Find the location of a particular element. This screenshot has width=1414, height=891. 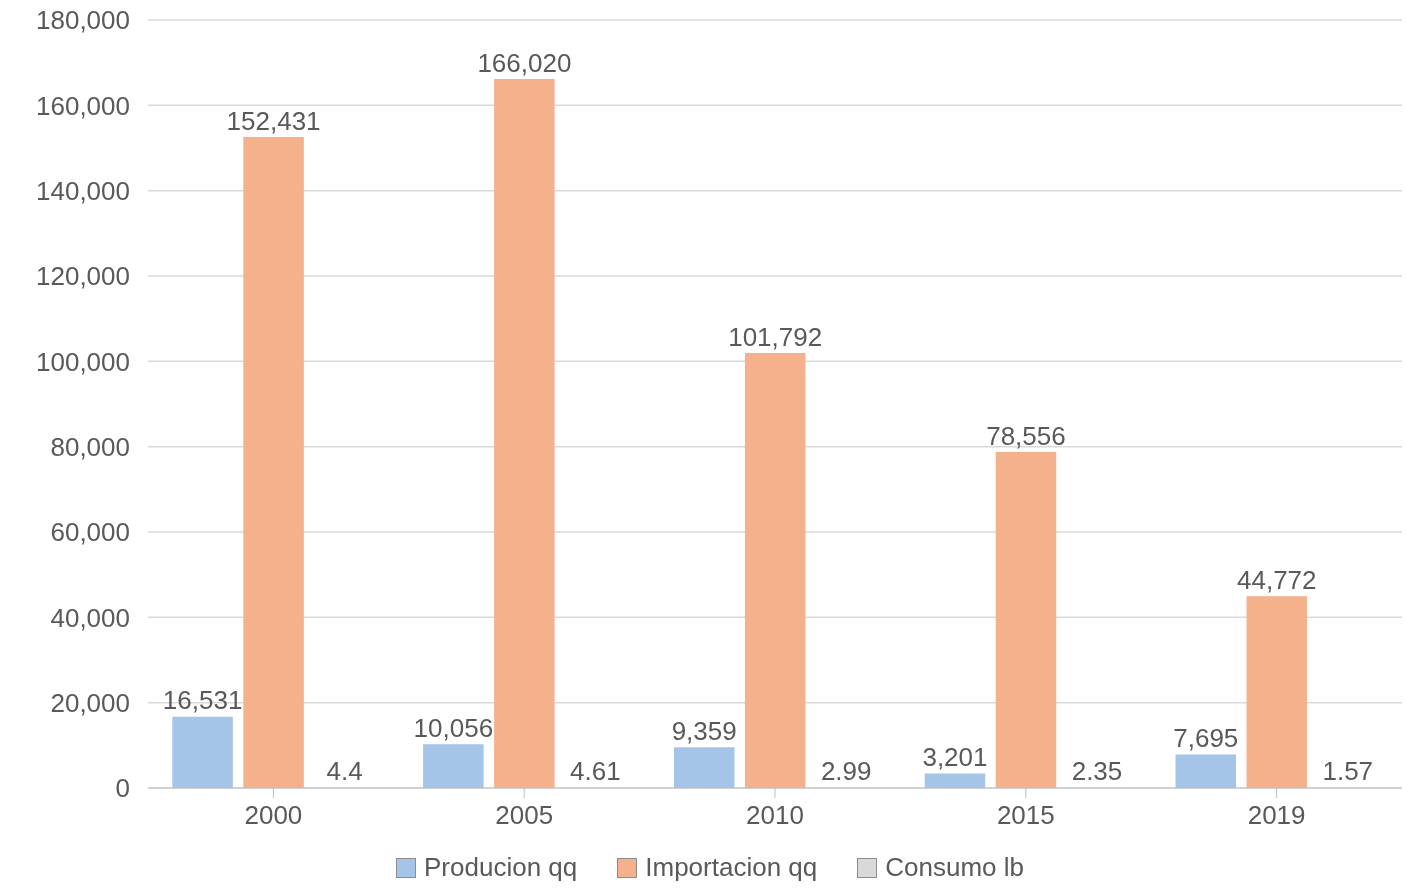

x-tick-label: 2005 is located at coordinates (524, 815).